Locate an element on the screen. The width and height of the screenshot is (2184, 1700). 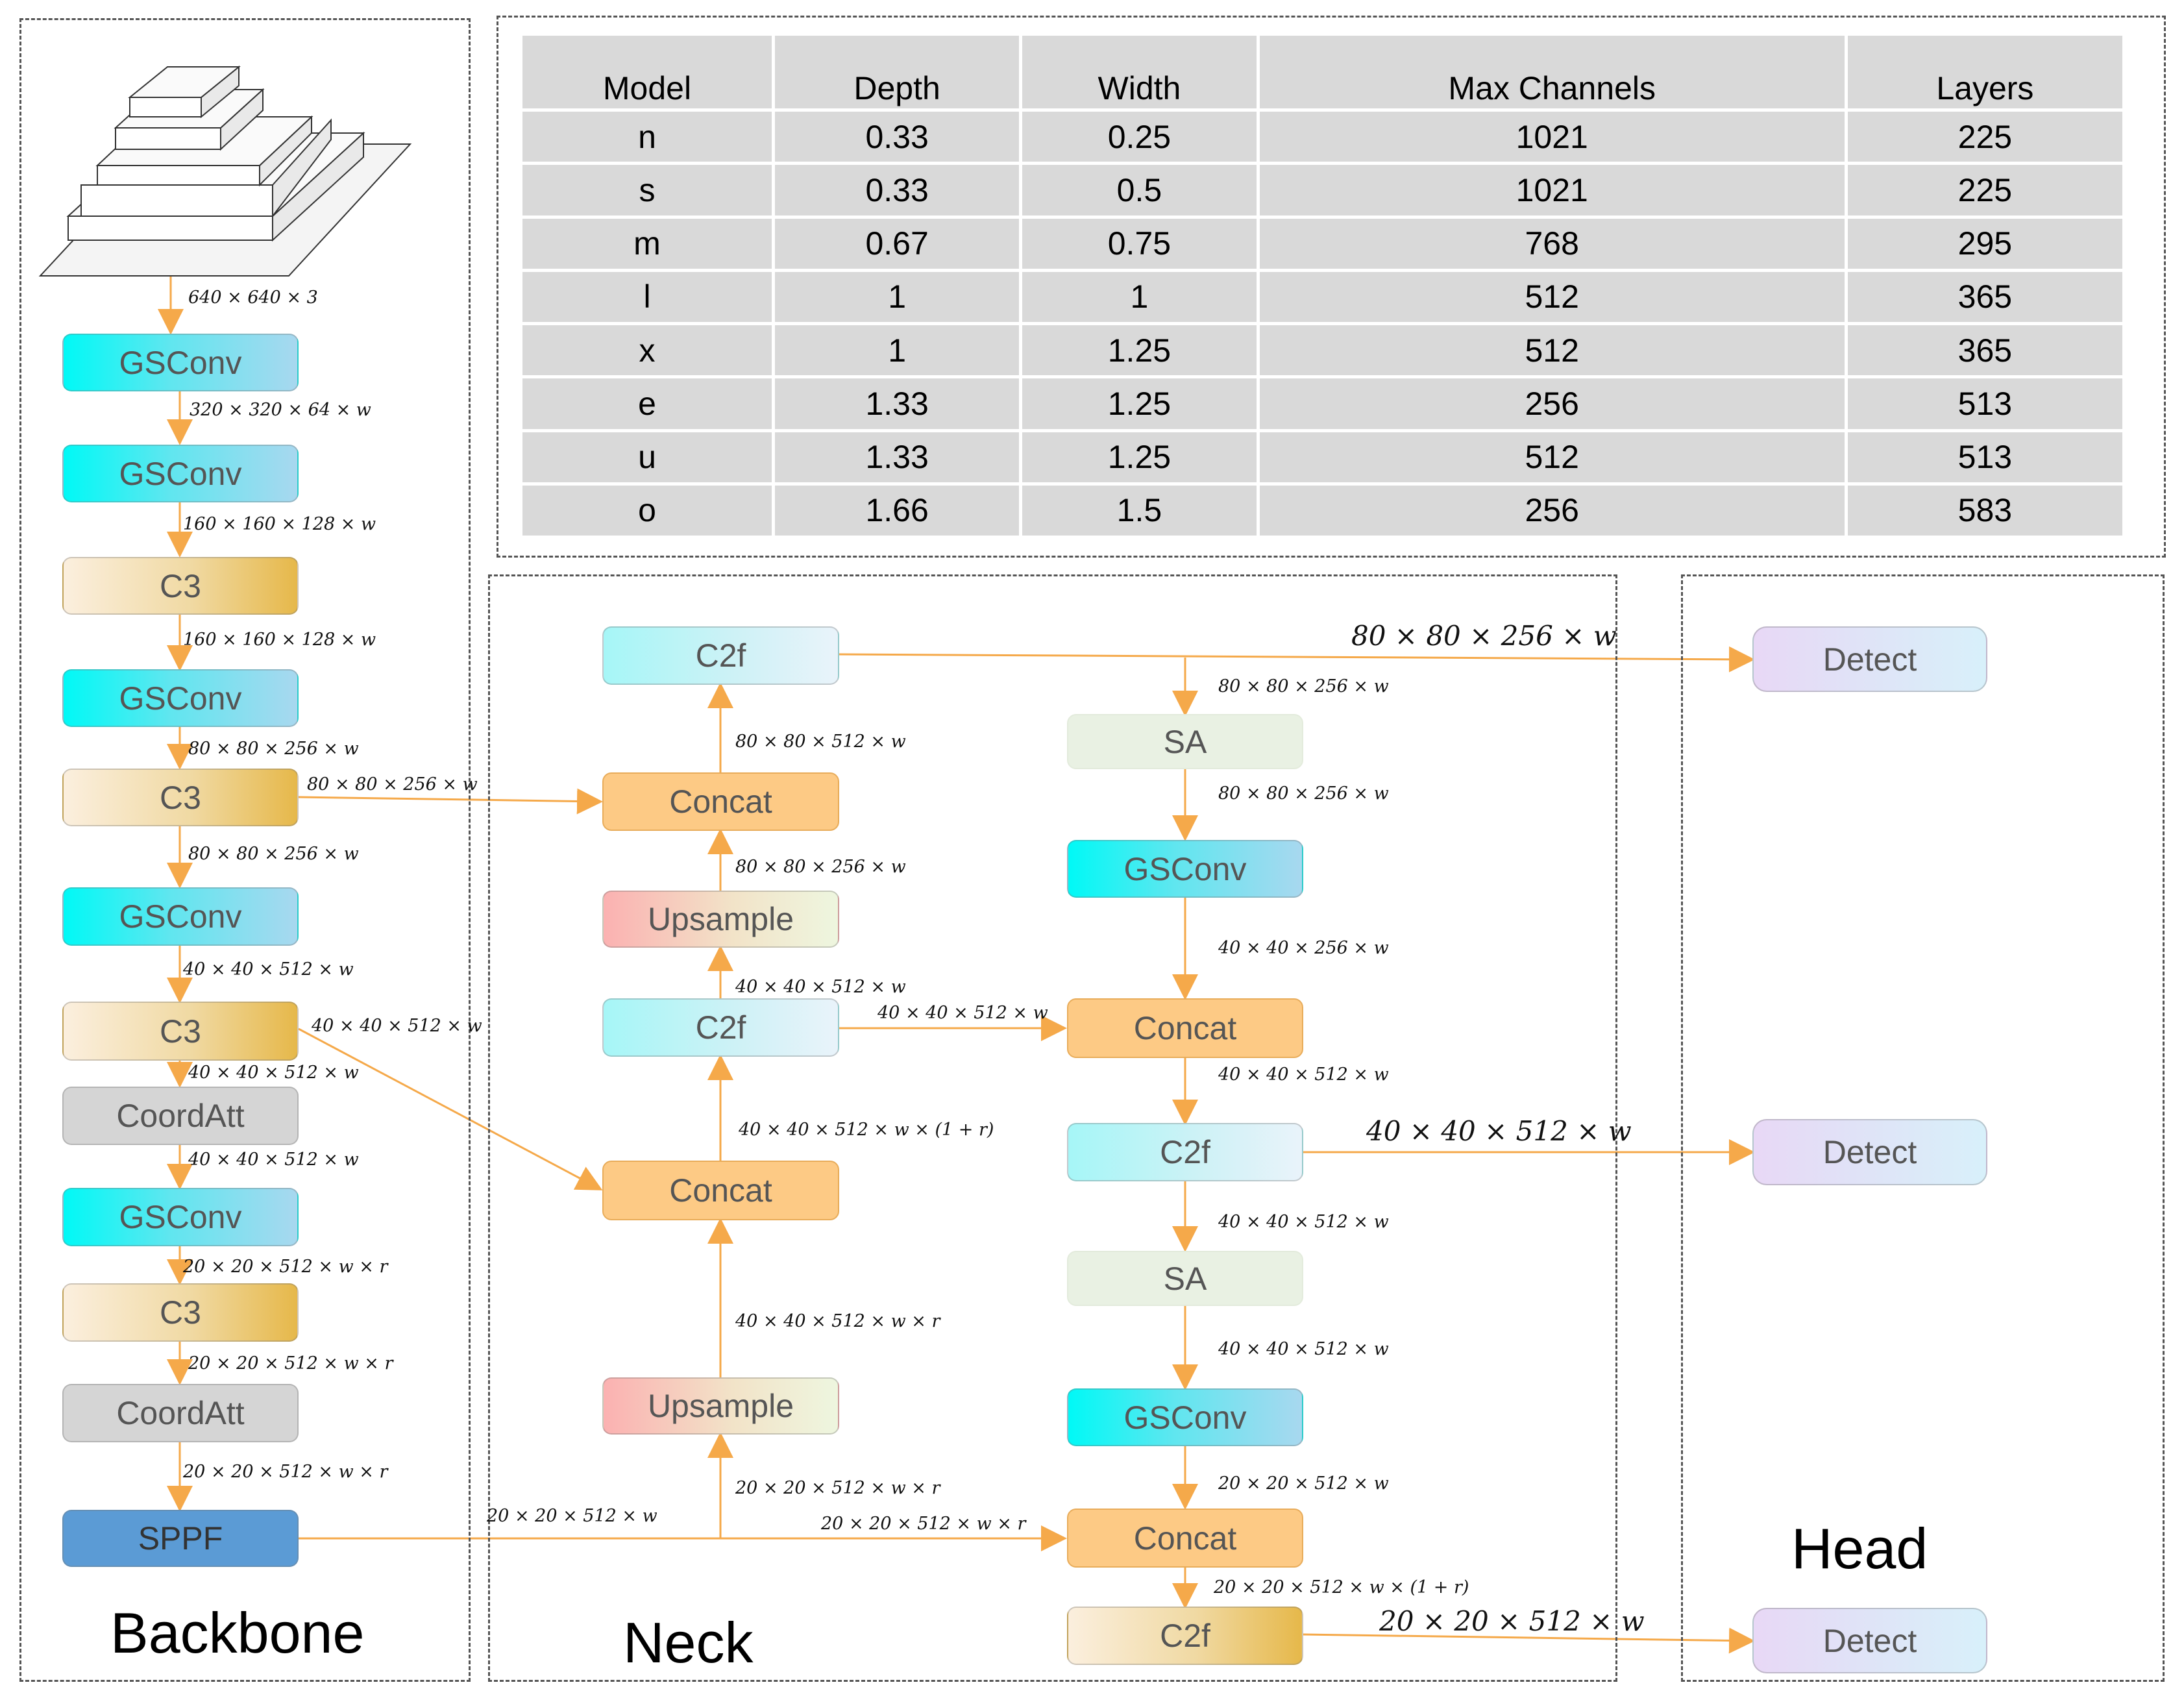
cell: 1.5 is located at coordinates (1139, 510).